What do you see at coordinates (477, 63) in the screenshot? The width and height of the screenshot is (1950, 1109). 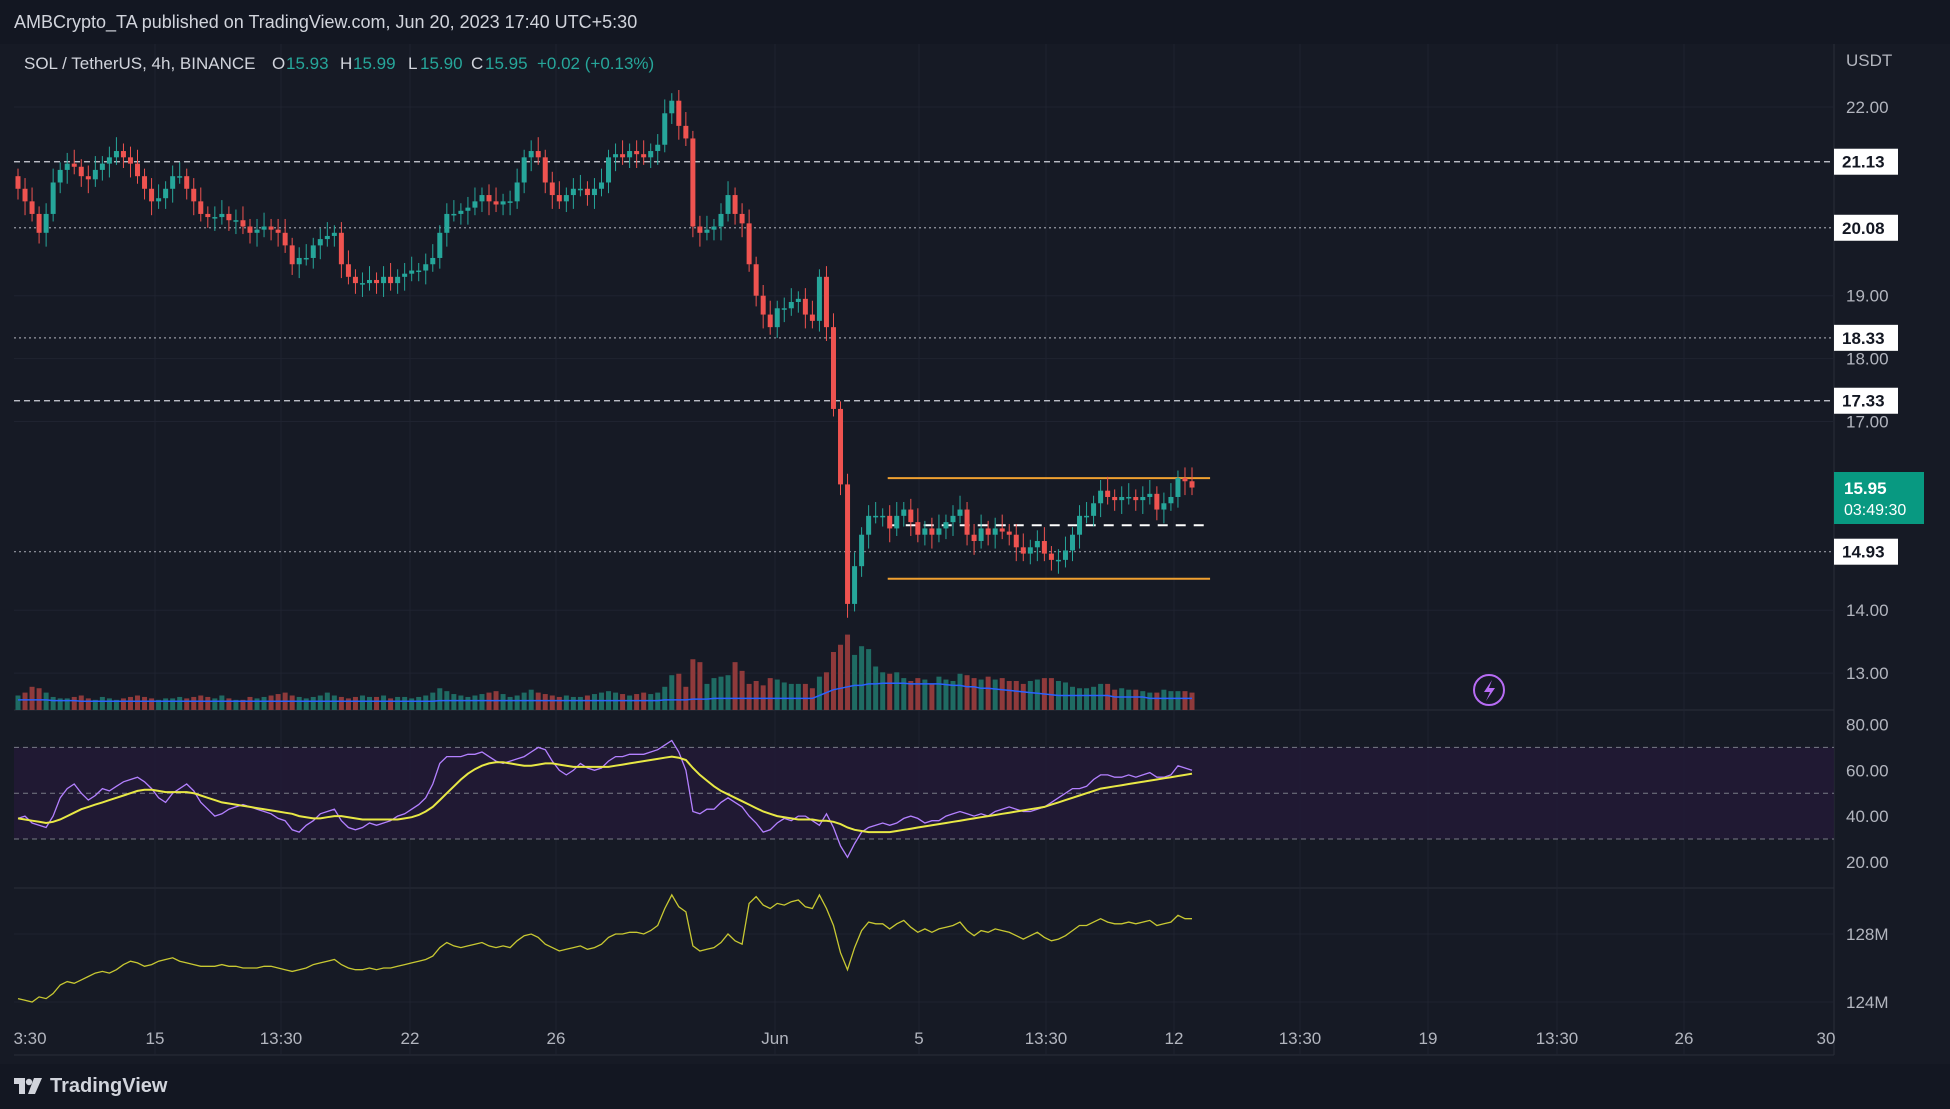 I see `close-label: C` at bounding box center [477, 63].